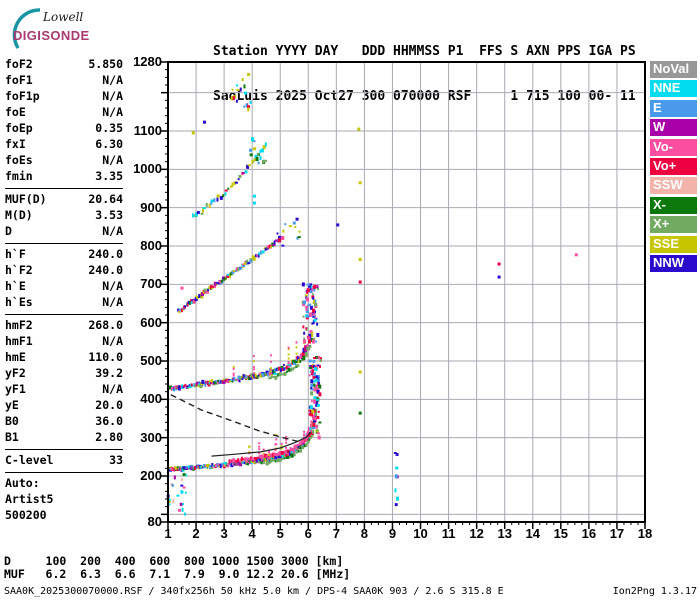 This screenshot has height=600, width=700. What do you see at coordinates (364, 533) in the screenshot?
I see `x-axis-label: 8` at bounding box center [364, 533].